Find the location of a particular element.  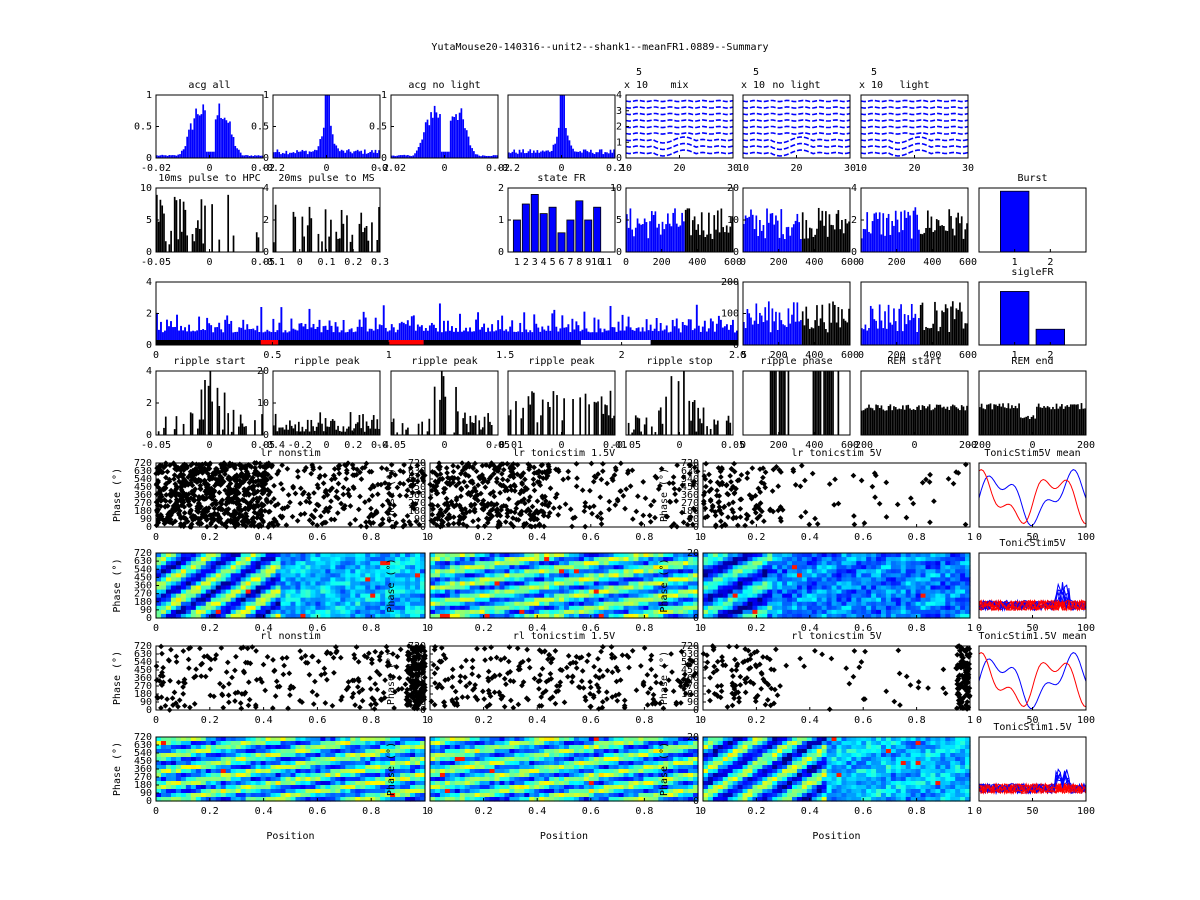

rate-time-5-xtick-label: 400 is located at coordinates (932, 355).